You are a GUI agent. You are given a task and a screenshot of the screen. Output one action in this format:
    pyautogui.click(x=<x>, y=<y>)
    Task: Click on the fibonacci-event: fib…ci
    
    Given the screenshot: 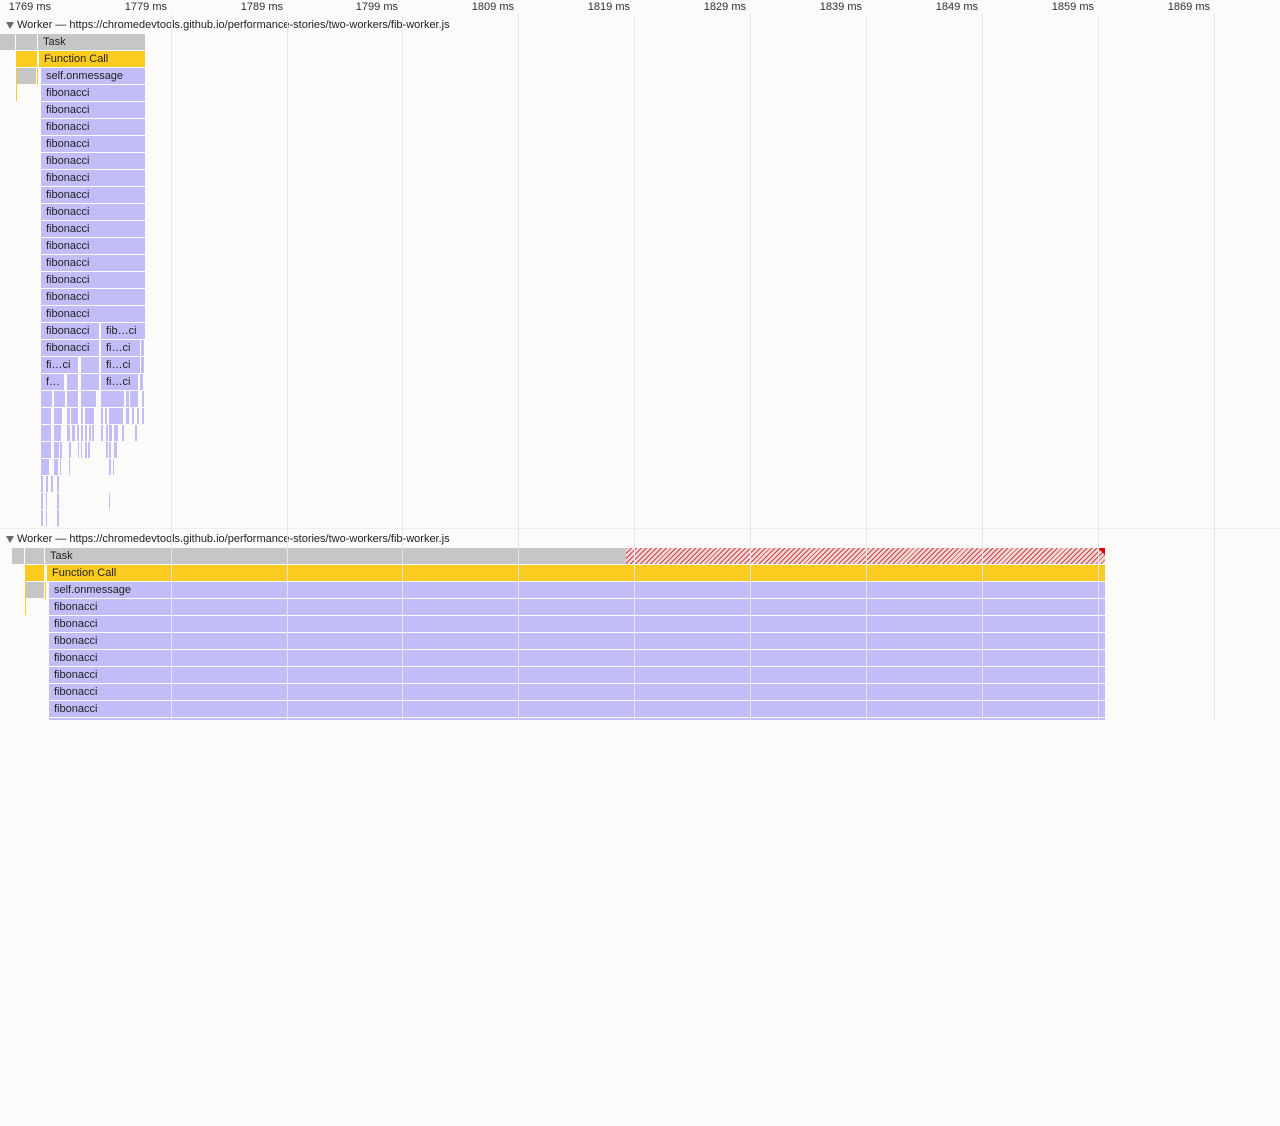 What is the action you would take?
    pyautogui.click(x=123, y=331)
    